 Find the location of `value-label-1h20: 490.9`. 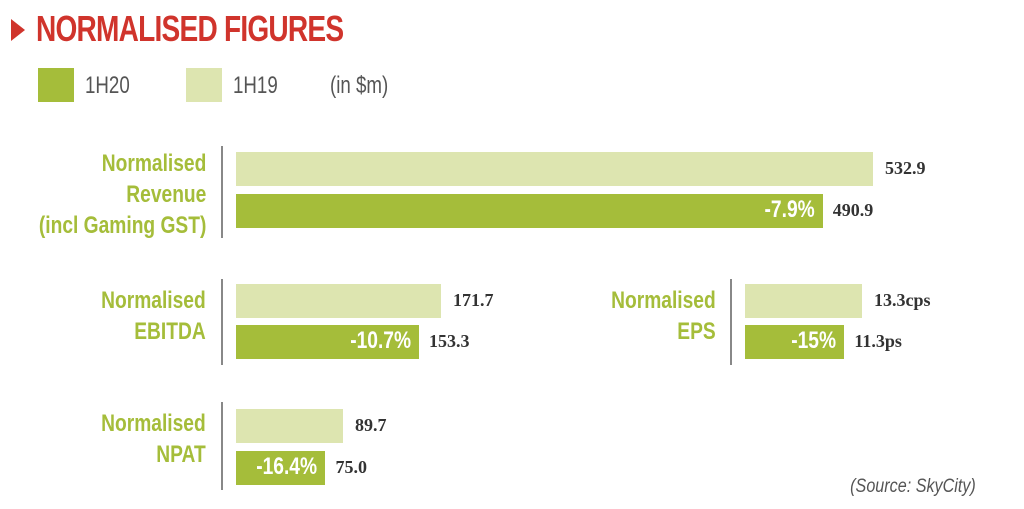

value-label-1h20: 490.9 is located at coordinates (853, 210).